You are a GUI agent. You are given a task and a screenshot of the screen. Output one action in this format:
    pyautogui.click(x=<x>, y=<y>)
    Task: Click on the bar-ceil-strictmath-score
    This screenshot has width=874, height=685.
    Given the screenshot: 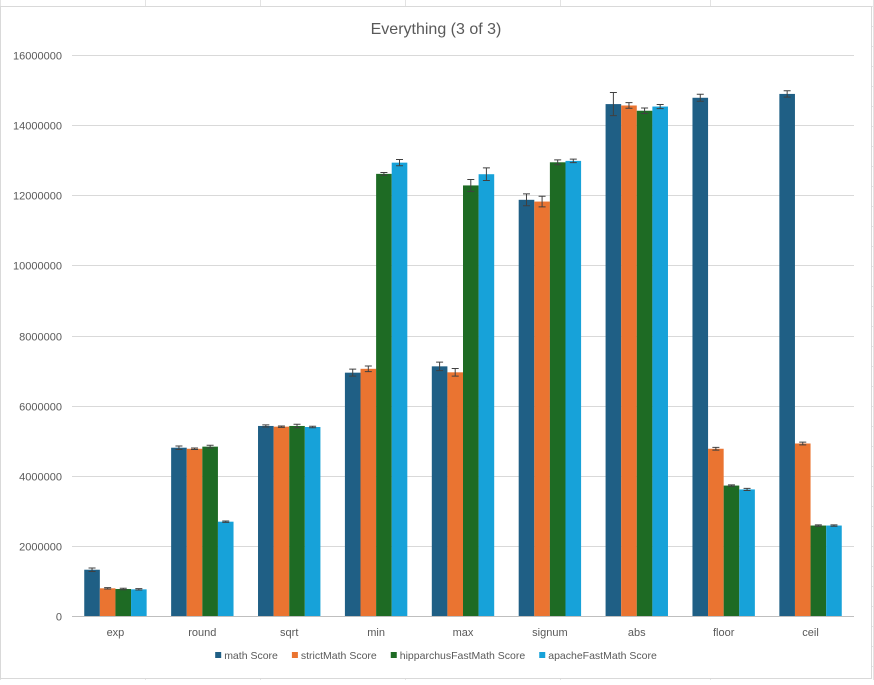 What is the action you would take?
    pyautogui.click(x=802, y=529)
    